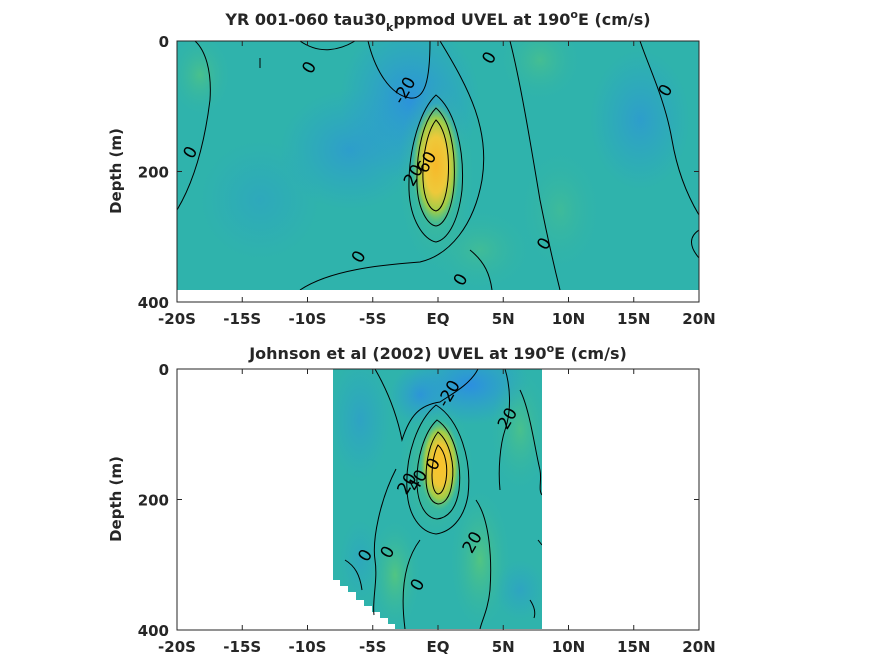 This screenshot has height=656, width=875. I want to click on title-part: k, so click(390, 27).